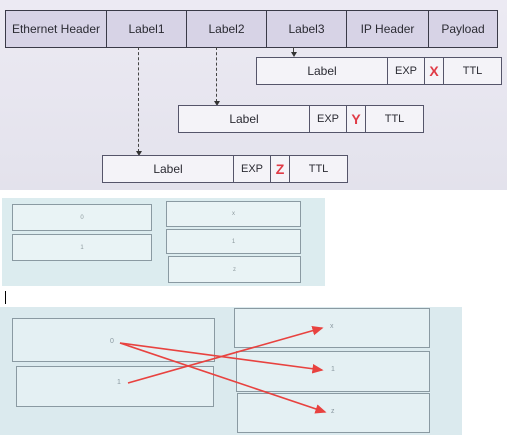  Describe the element at coordinates (147, 29) in the screenshot. I see `label1-cell: Label1` at that location.